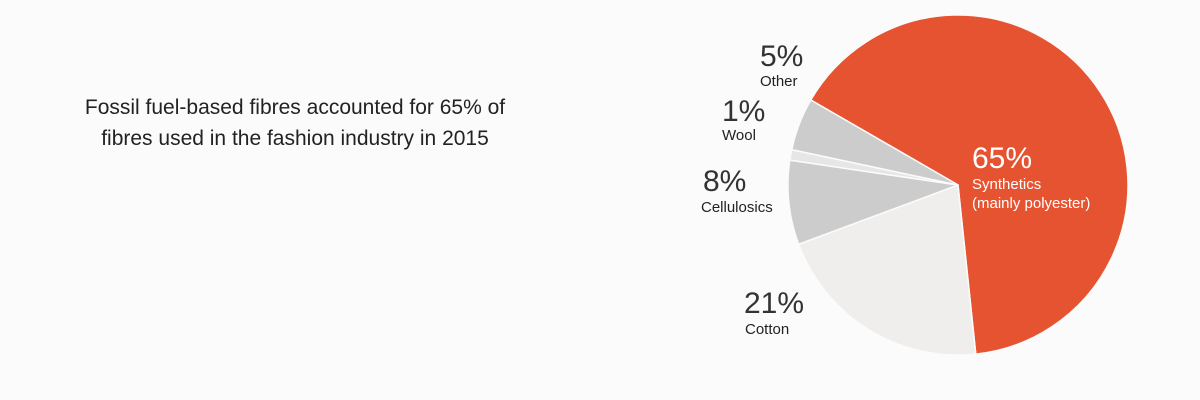  What do you see at coordinates (743, 111) in the screenshot?
I see `wool-percent: 1%` at bounding box center [743, 111].